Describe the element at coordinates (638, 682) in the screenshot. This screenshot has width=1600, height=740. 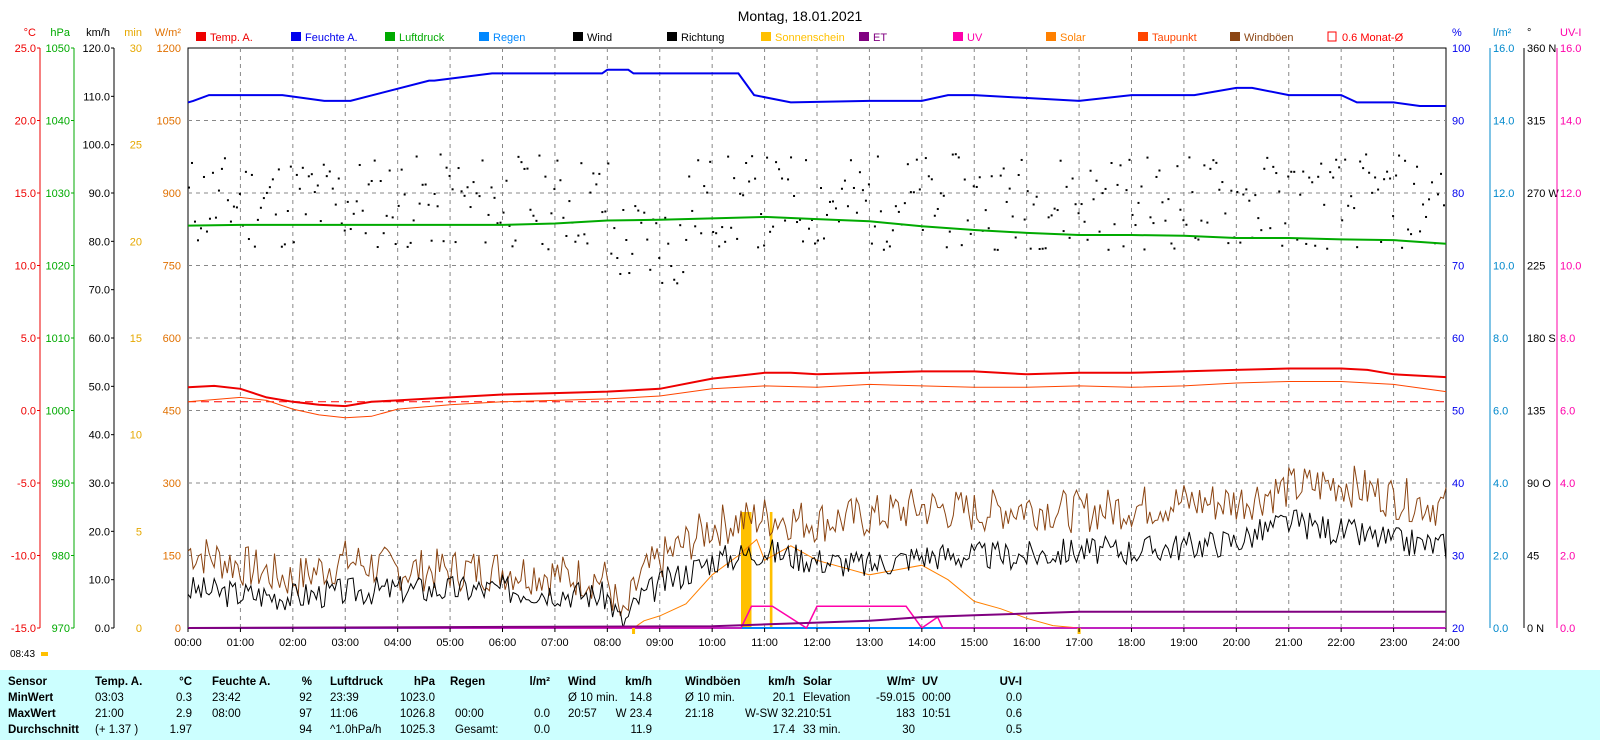
I see `summary-header: km/h` at that location.